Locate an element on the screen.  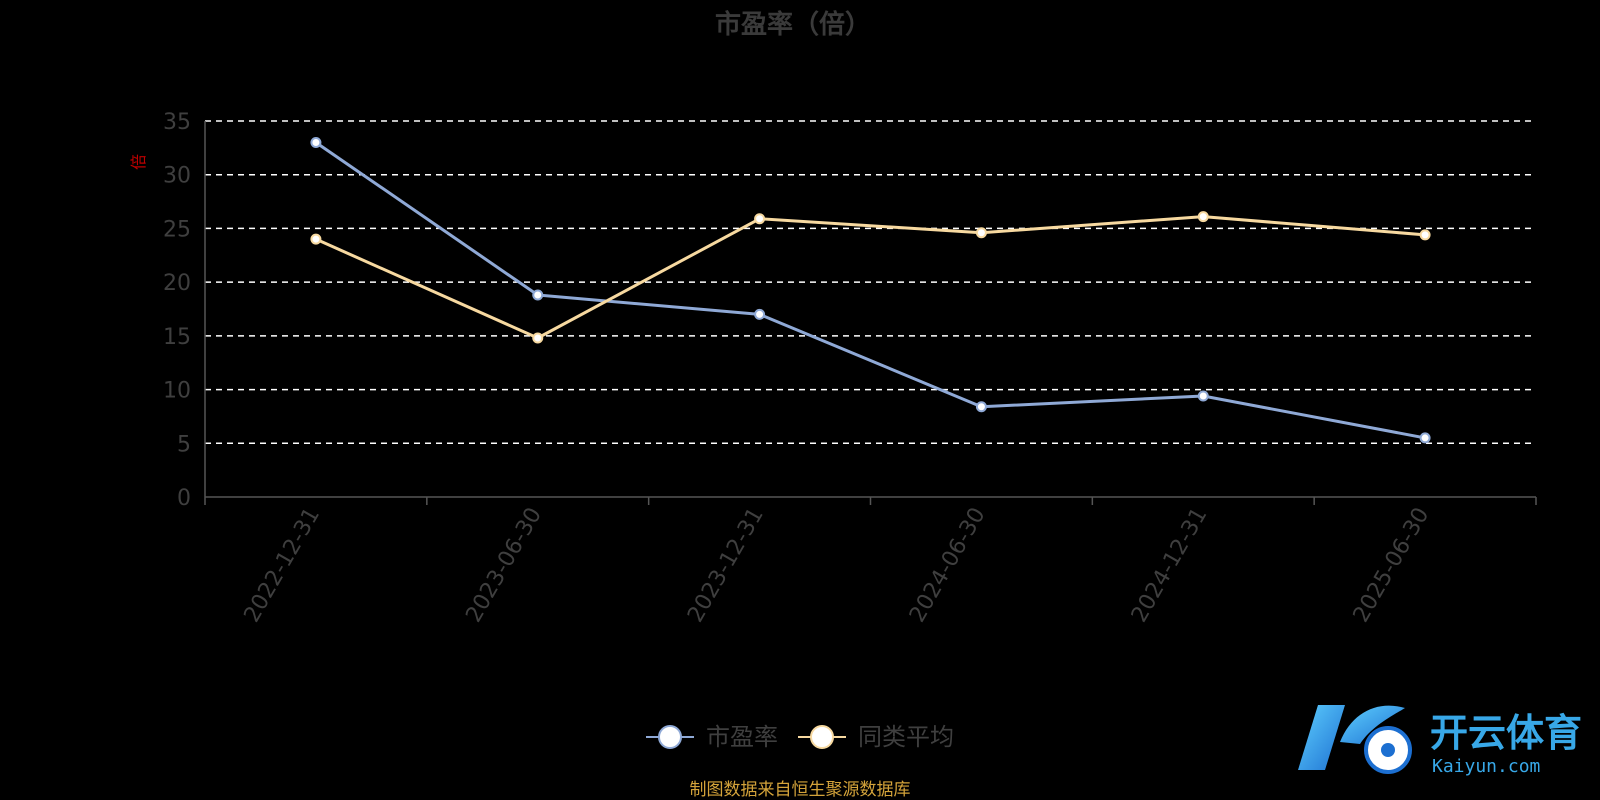
watermark-brand: 开云体育 is located at coordinates (1506, 733).